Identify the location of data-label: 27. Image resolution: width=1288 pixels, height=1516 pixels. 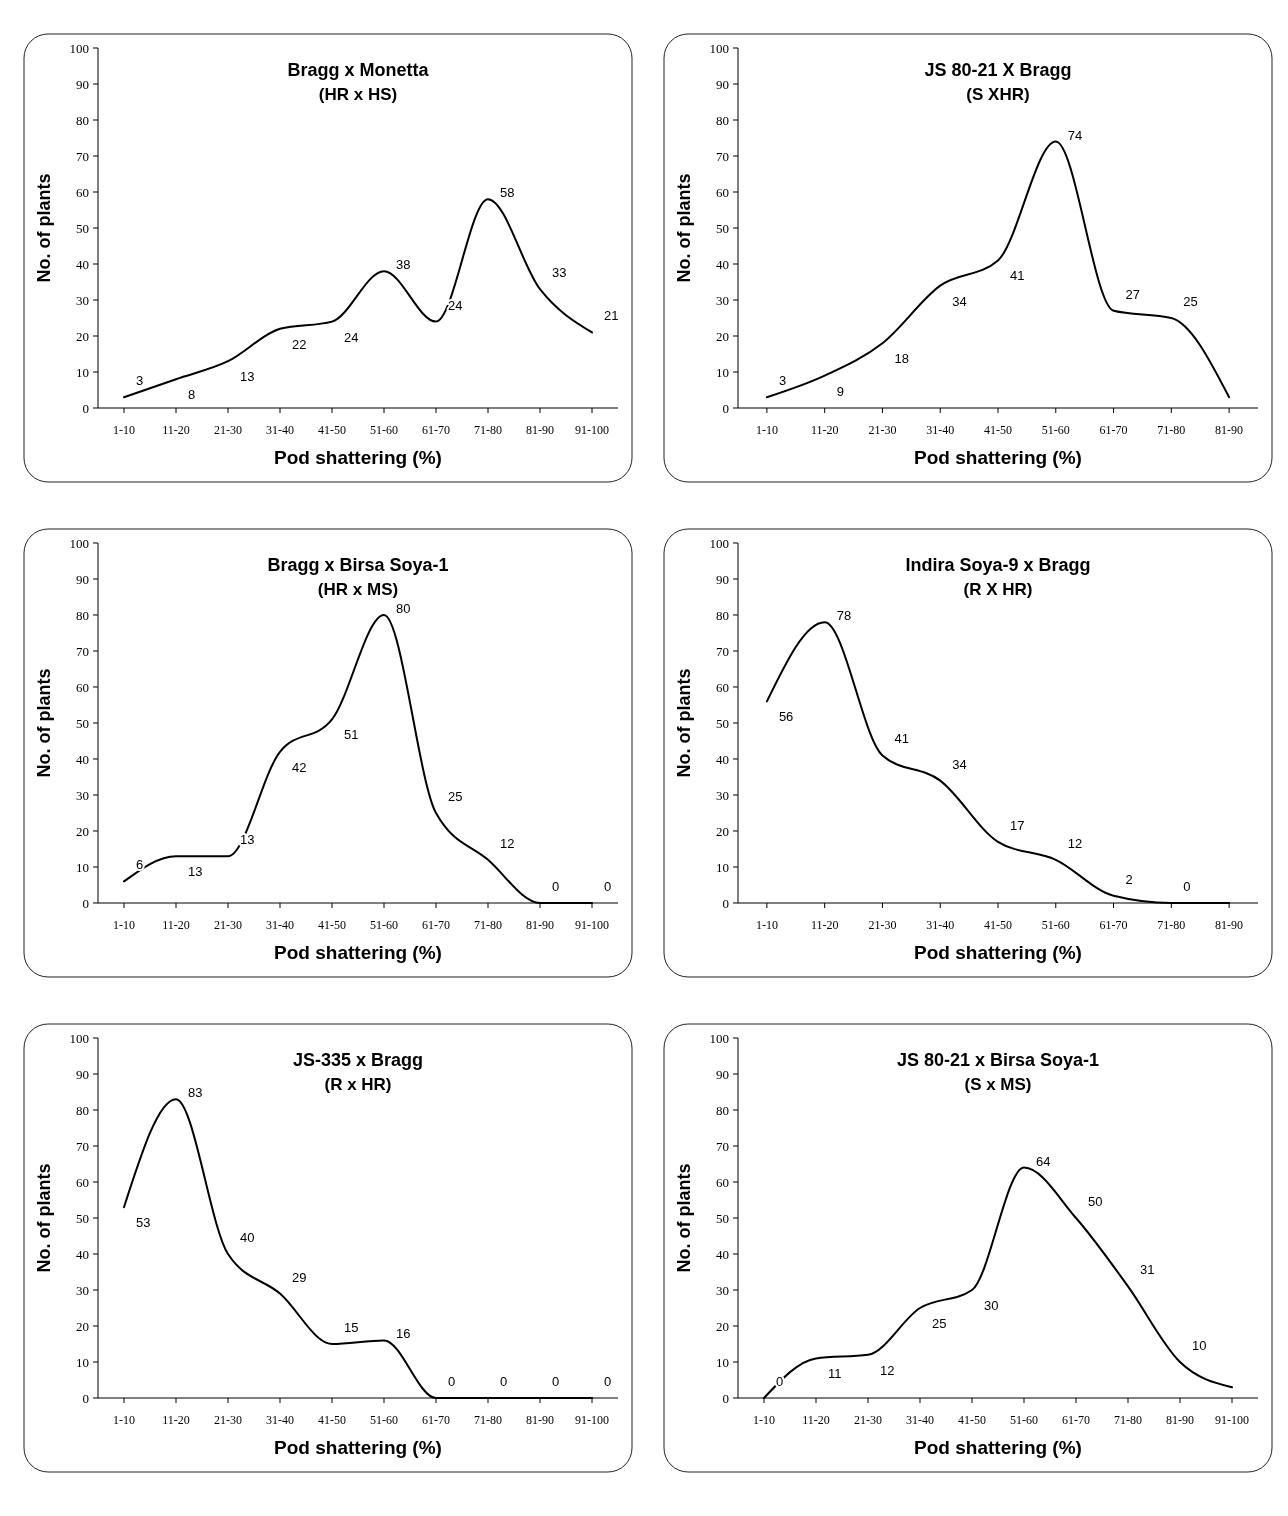
(1133, 294).